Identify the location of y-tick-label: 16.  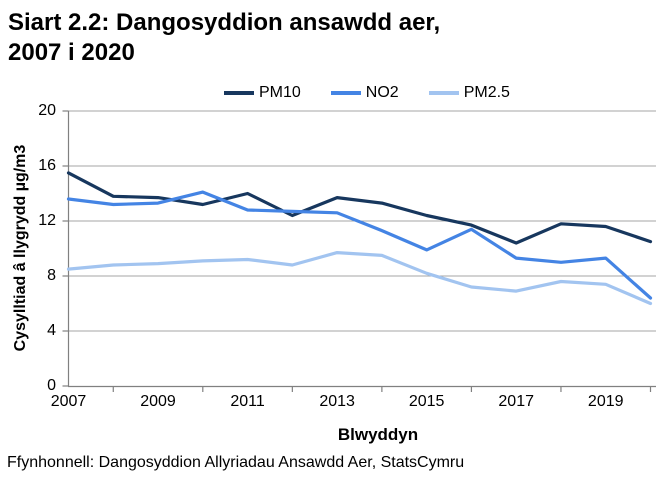
(47, 165).